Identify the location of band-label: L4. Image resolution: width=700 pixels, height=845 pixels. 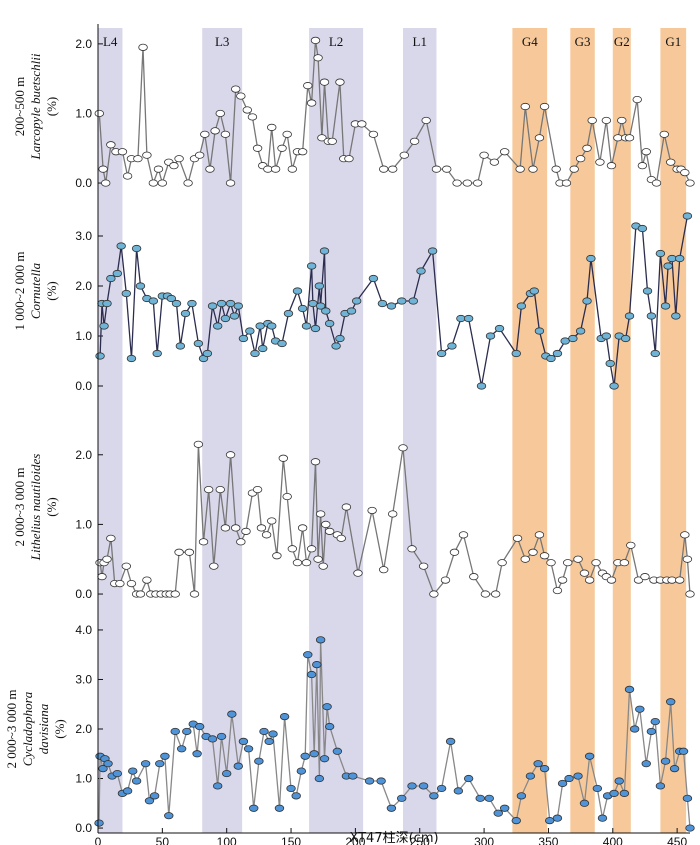
(110, 41).